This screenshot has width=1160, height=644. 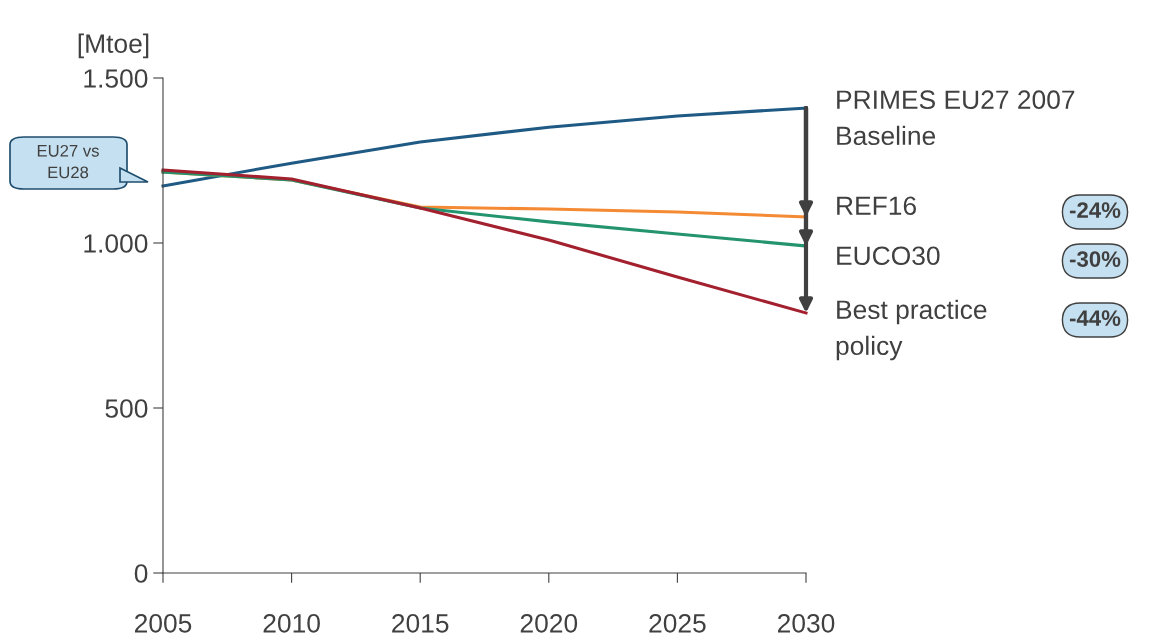 What do you see at coordinates (126, 408) in the screenshot?
I see `y-tick-label: 500` at bounding box center [126, 408].